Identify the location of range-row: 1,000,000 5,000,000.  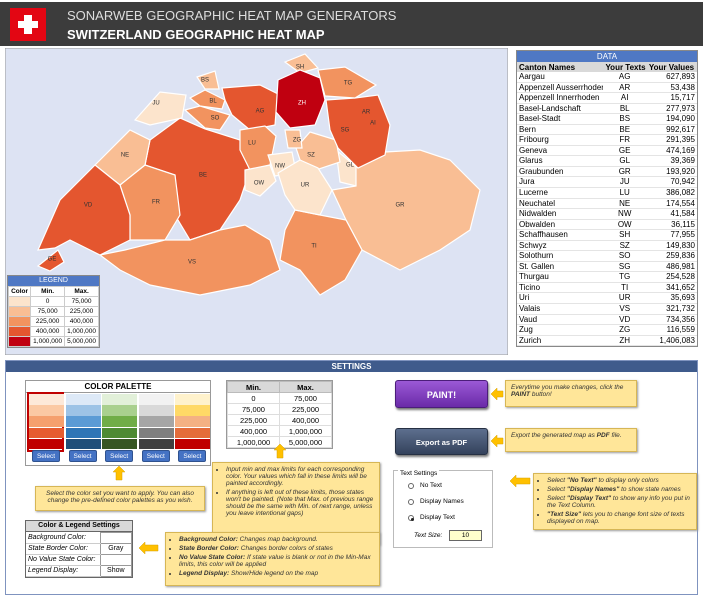
(279, 442).